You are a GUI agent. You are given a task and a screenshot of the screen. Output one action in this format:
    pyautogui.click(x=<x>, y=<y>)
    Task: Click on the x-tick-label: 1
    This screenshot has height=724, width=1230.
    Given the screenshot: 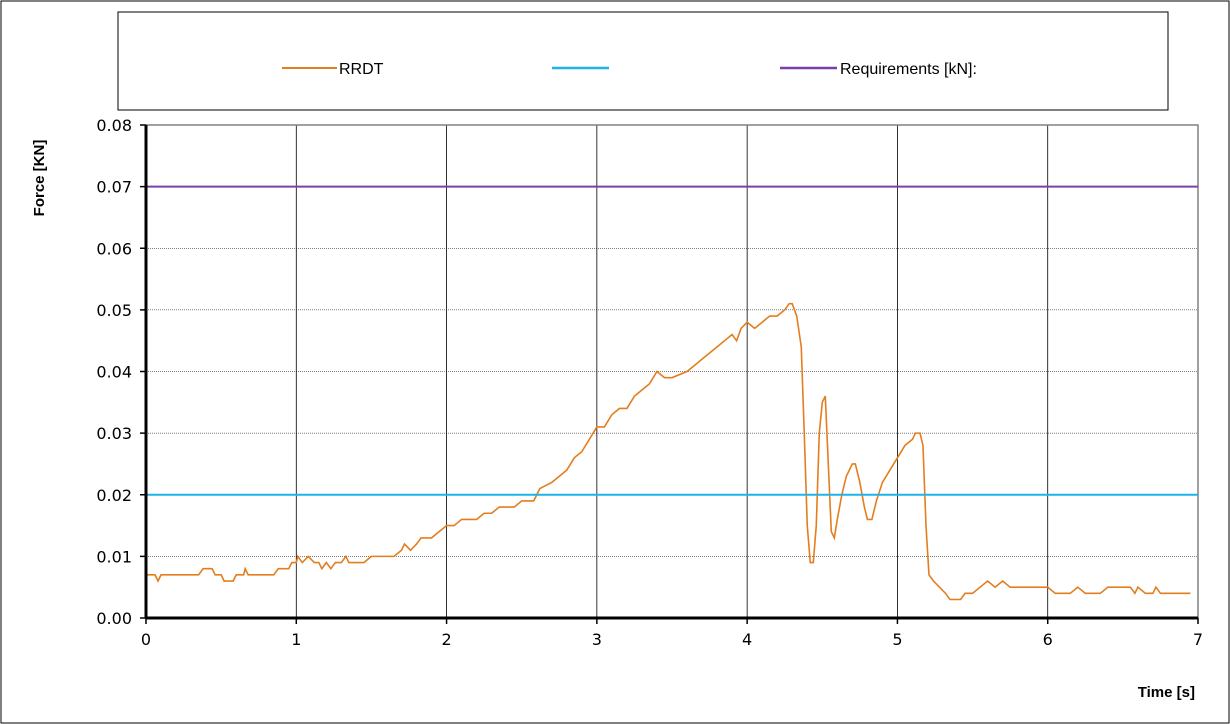 What is the action you would take?
    pyautogui.click(x=296, y=639)
    